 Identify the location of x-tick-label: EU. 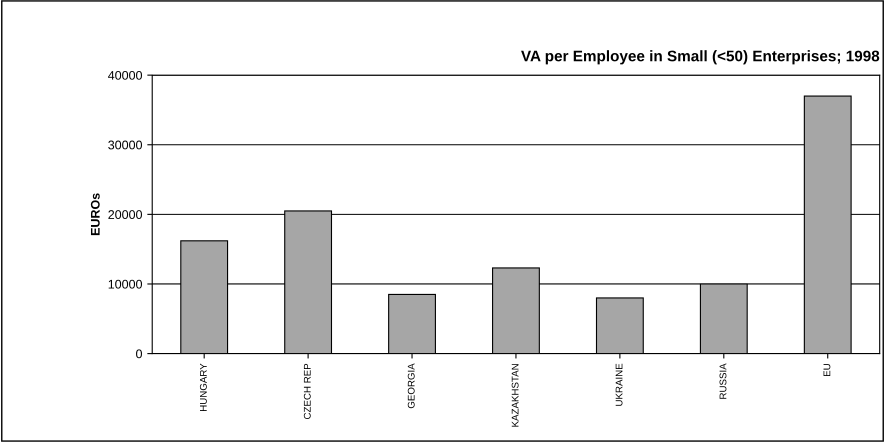
(827, 370).